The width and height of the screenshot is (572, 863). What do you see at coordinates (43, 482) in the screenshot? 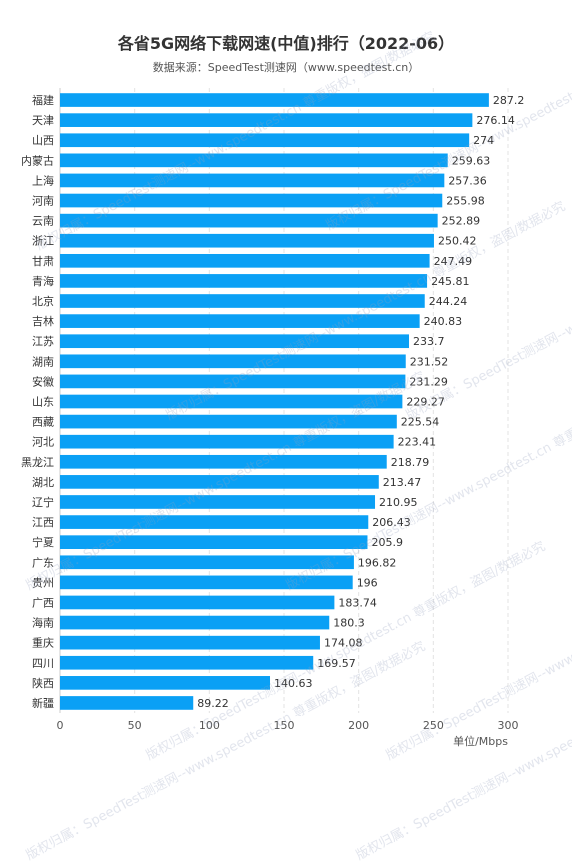
I see `category-label: 湖北` at bounding box center [43, 482].